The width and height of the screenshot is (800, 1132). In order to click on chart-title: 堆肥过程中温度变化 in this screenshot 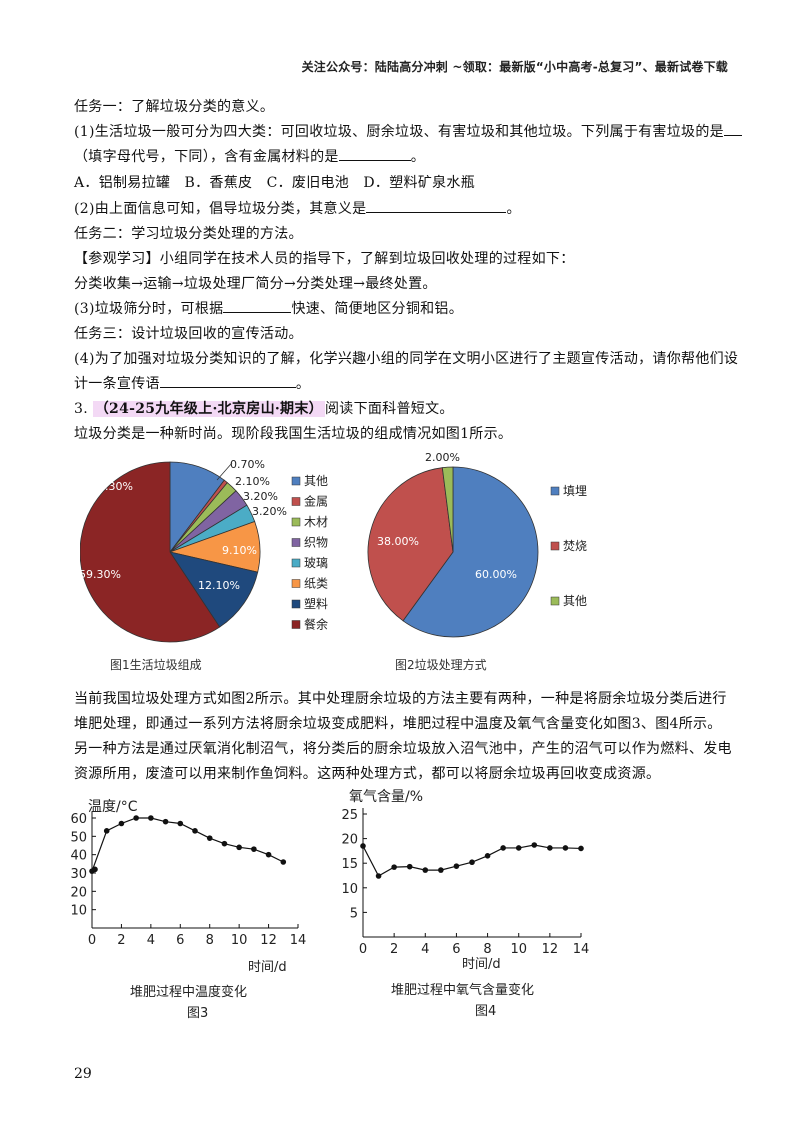, I will do `click(188, 992)`.